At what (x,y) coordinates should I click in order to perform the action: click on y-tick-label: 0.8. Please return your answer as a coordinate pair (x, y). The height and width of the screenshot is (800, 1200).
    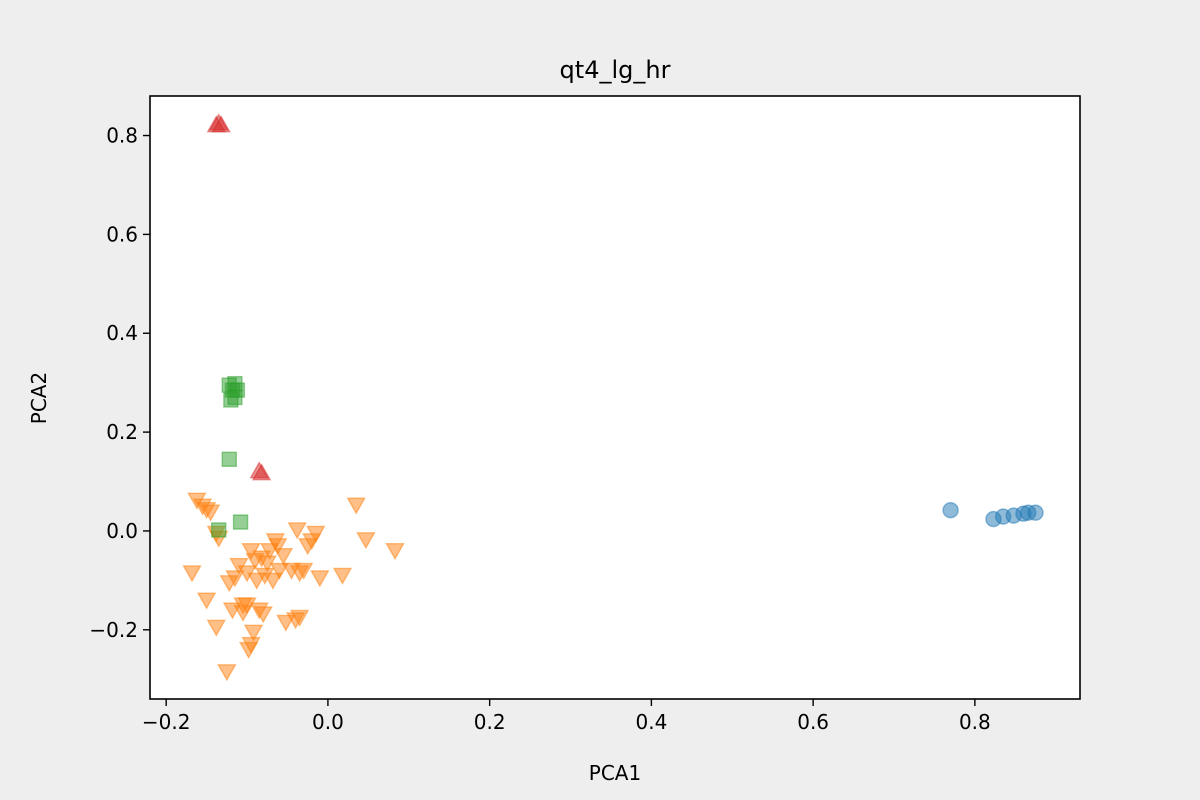
    Looking at the image, I should click on (122, 136).